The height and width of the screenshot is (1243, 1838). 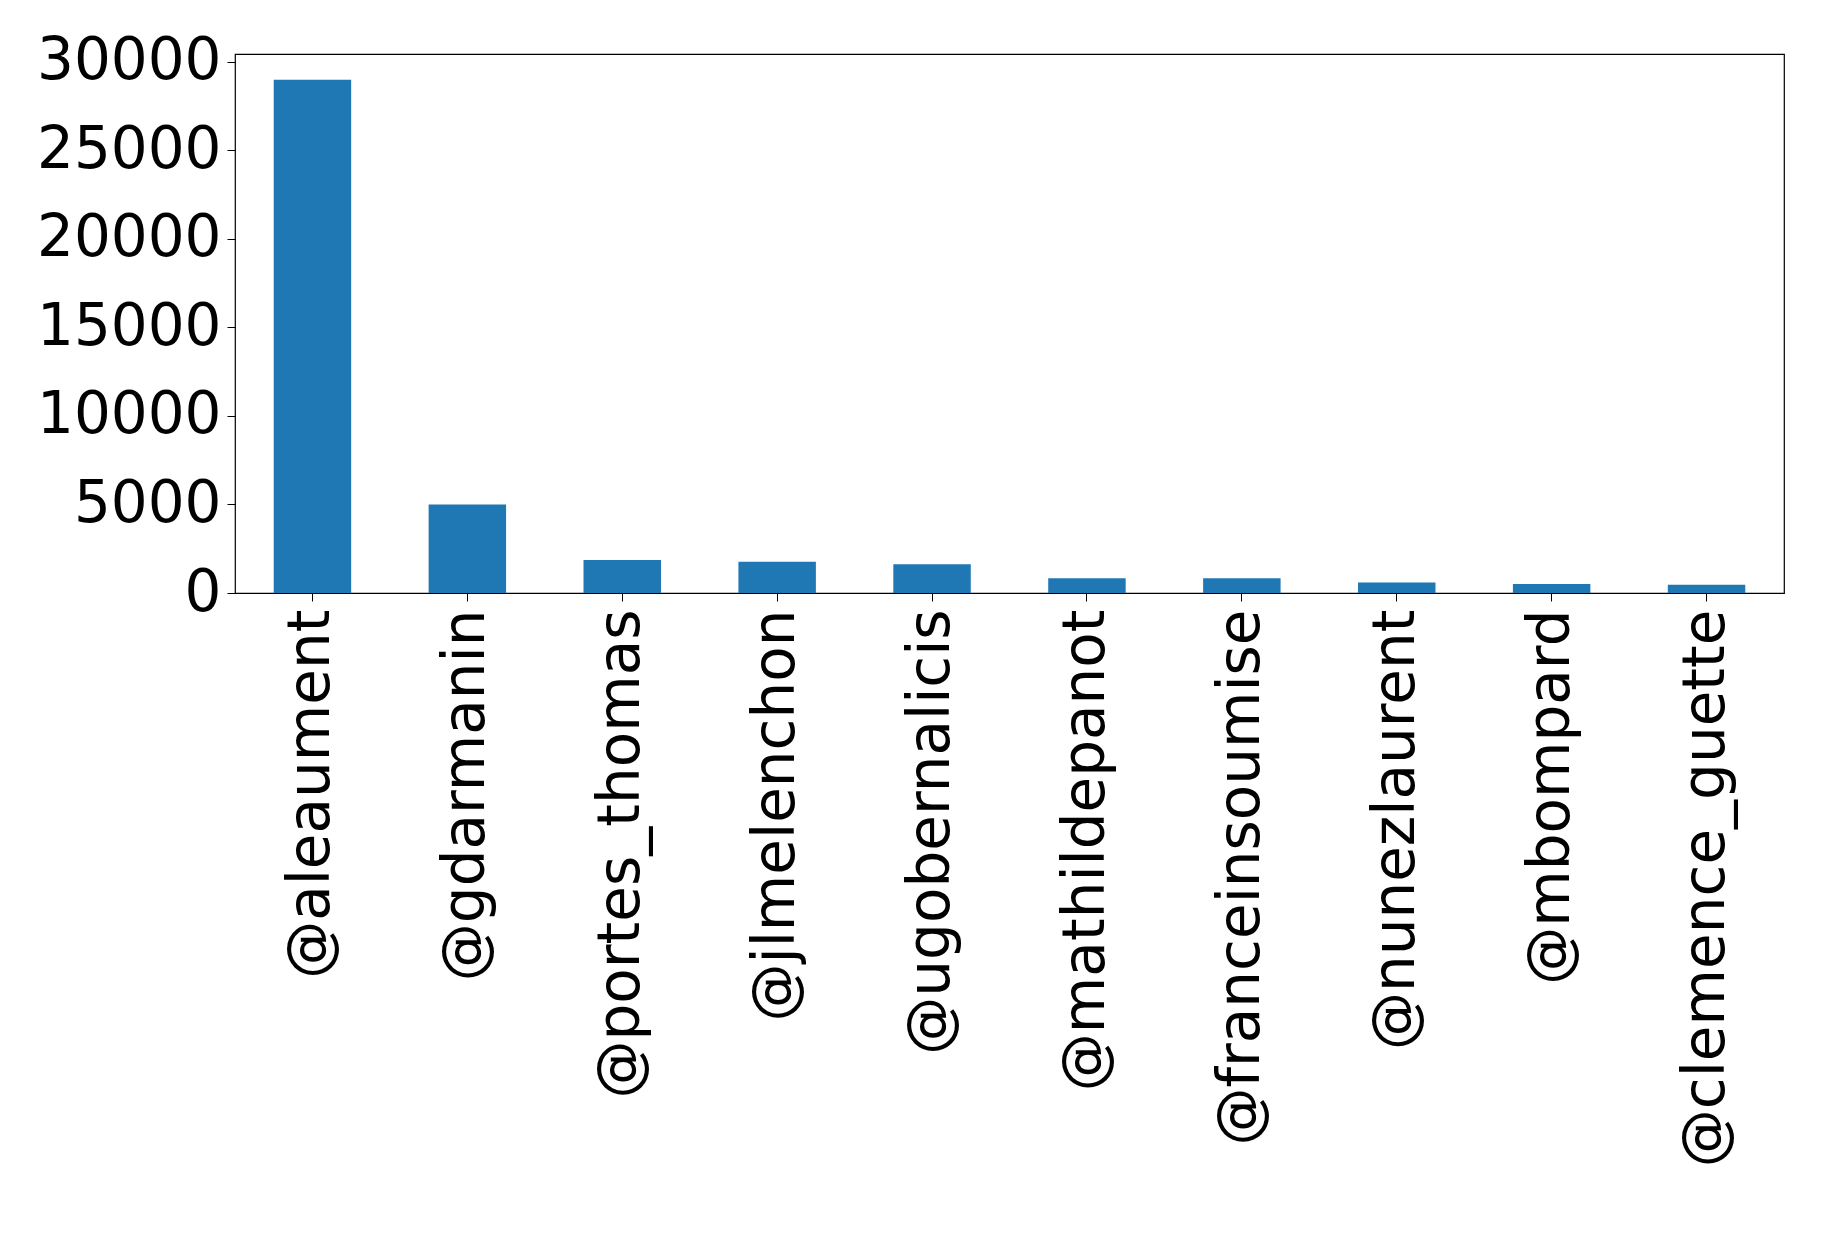 What do you see at coordinates (129, 59) in the screenshot?
I see `y-tick-label: 30000` at bounding box center [129, 59].